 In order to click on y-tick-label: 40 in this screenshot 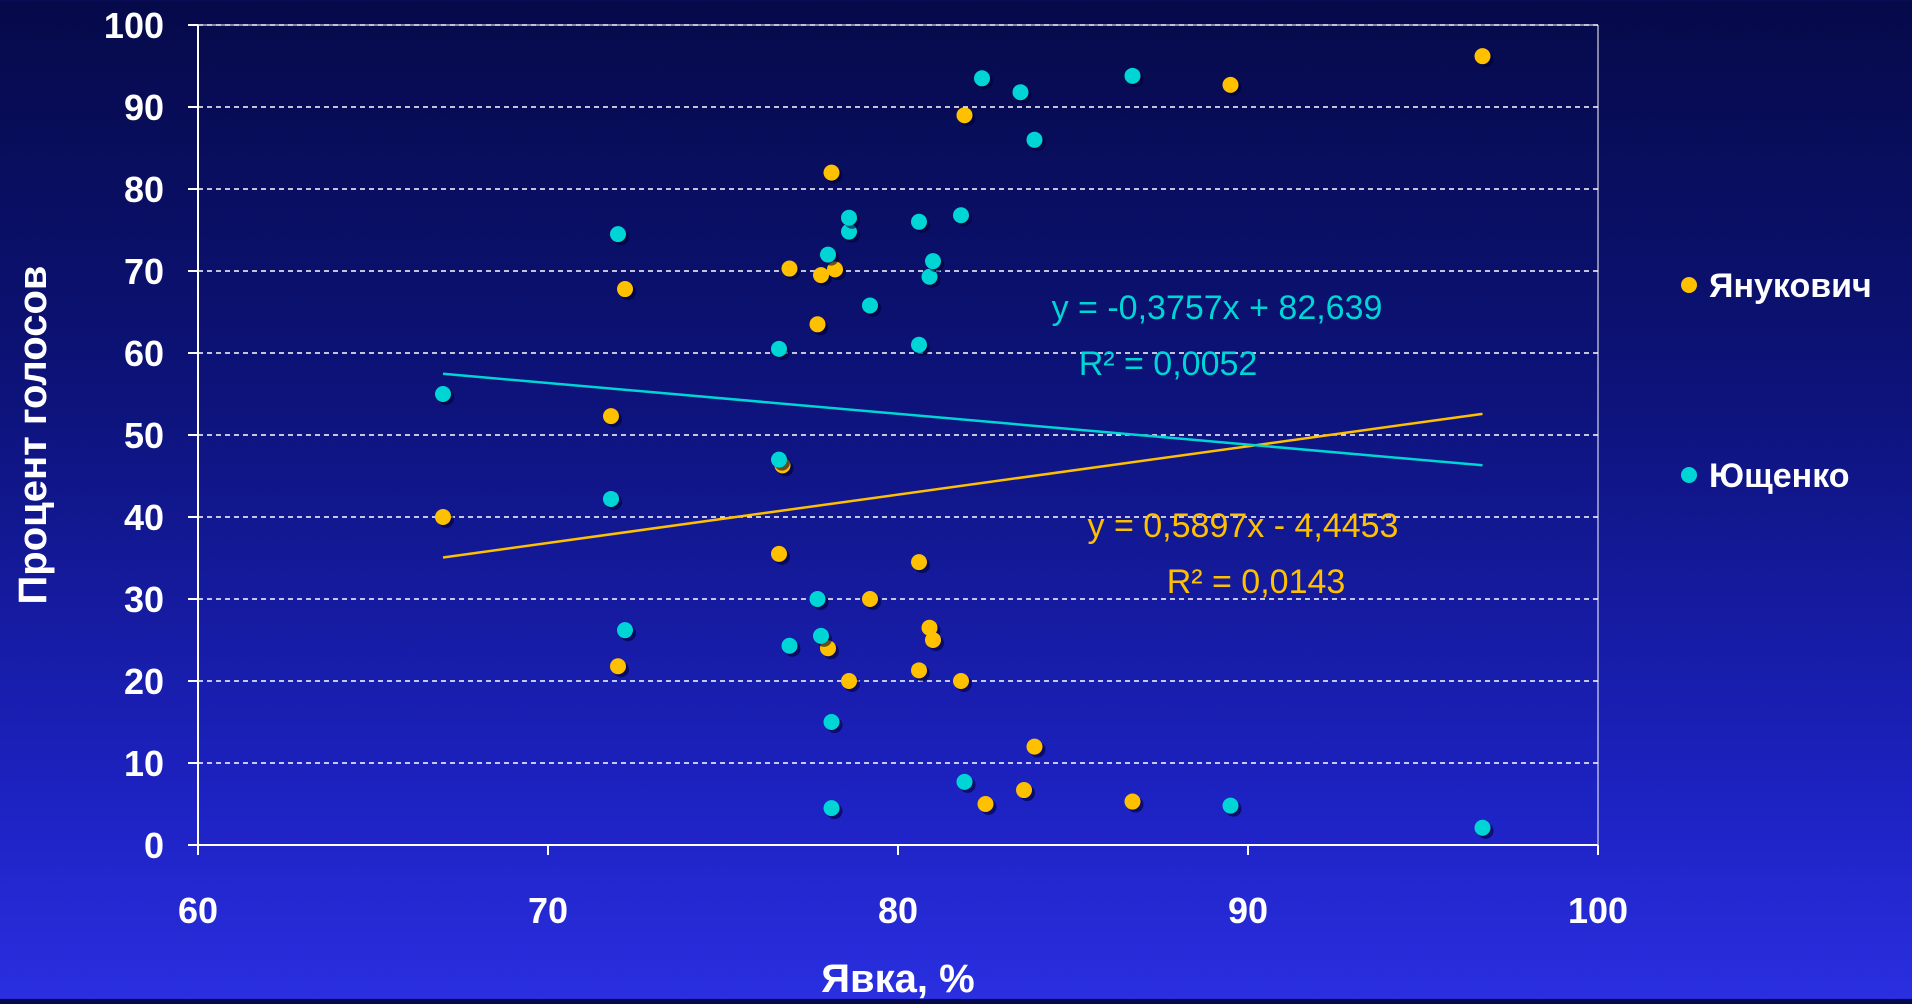, I will do `click(144, 517)`.